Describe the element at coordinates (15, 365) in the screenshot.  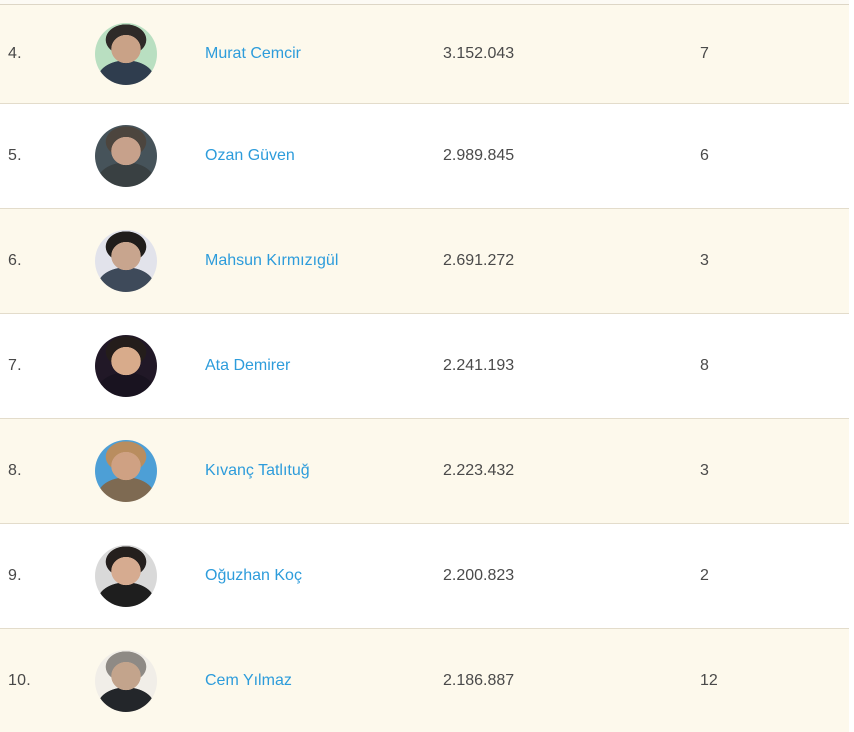
I see `rank-label: 7.` at that location.